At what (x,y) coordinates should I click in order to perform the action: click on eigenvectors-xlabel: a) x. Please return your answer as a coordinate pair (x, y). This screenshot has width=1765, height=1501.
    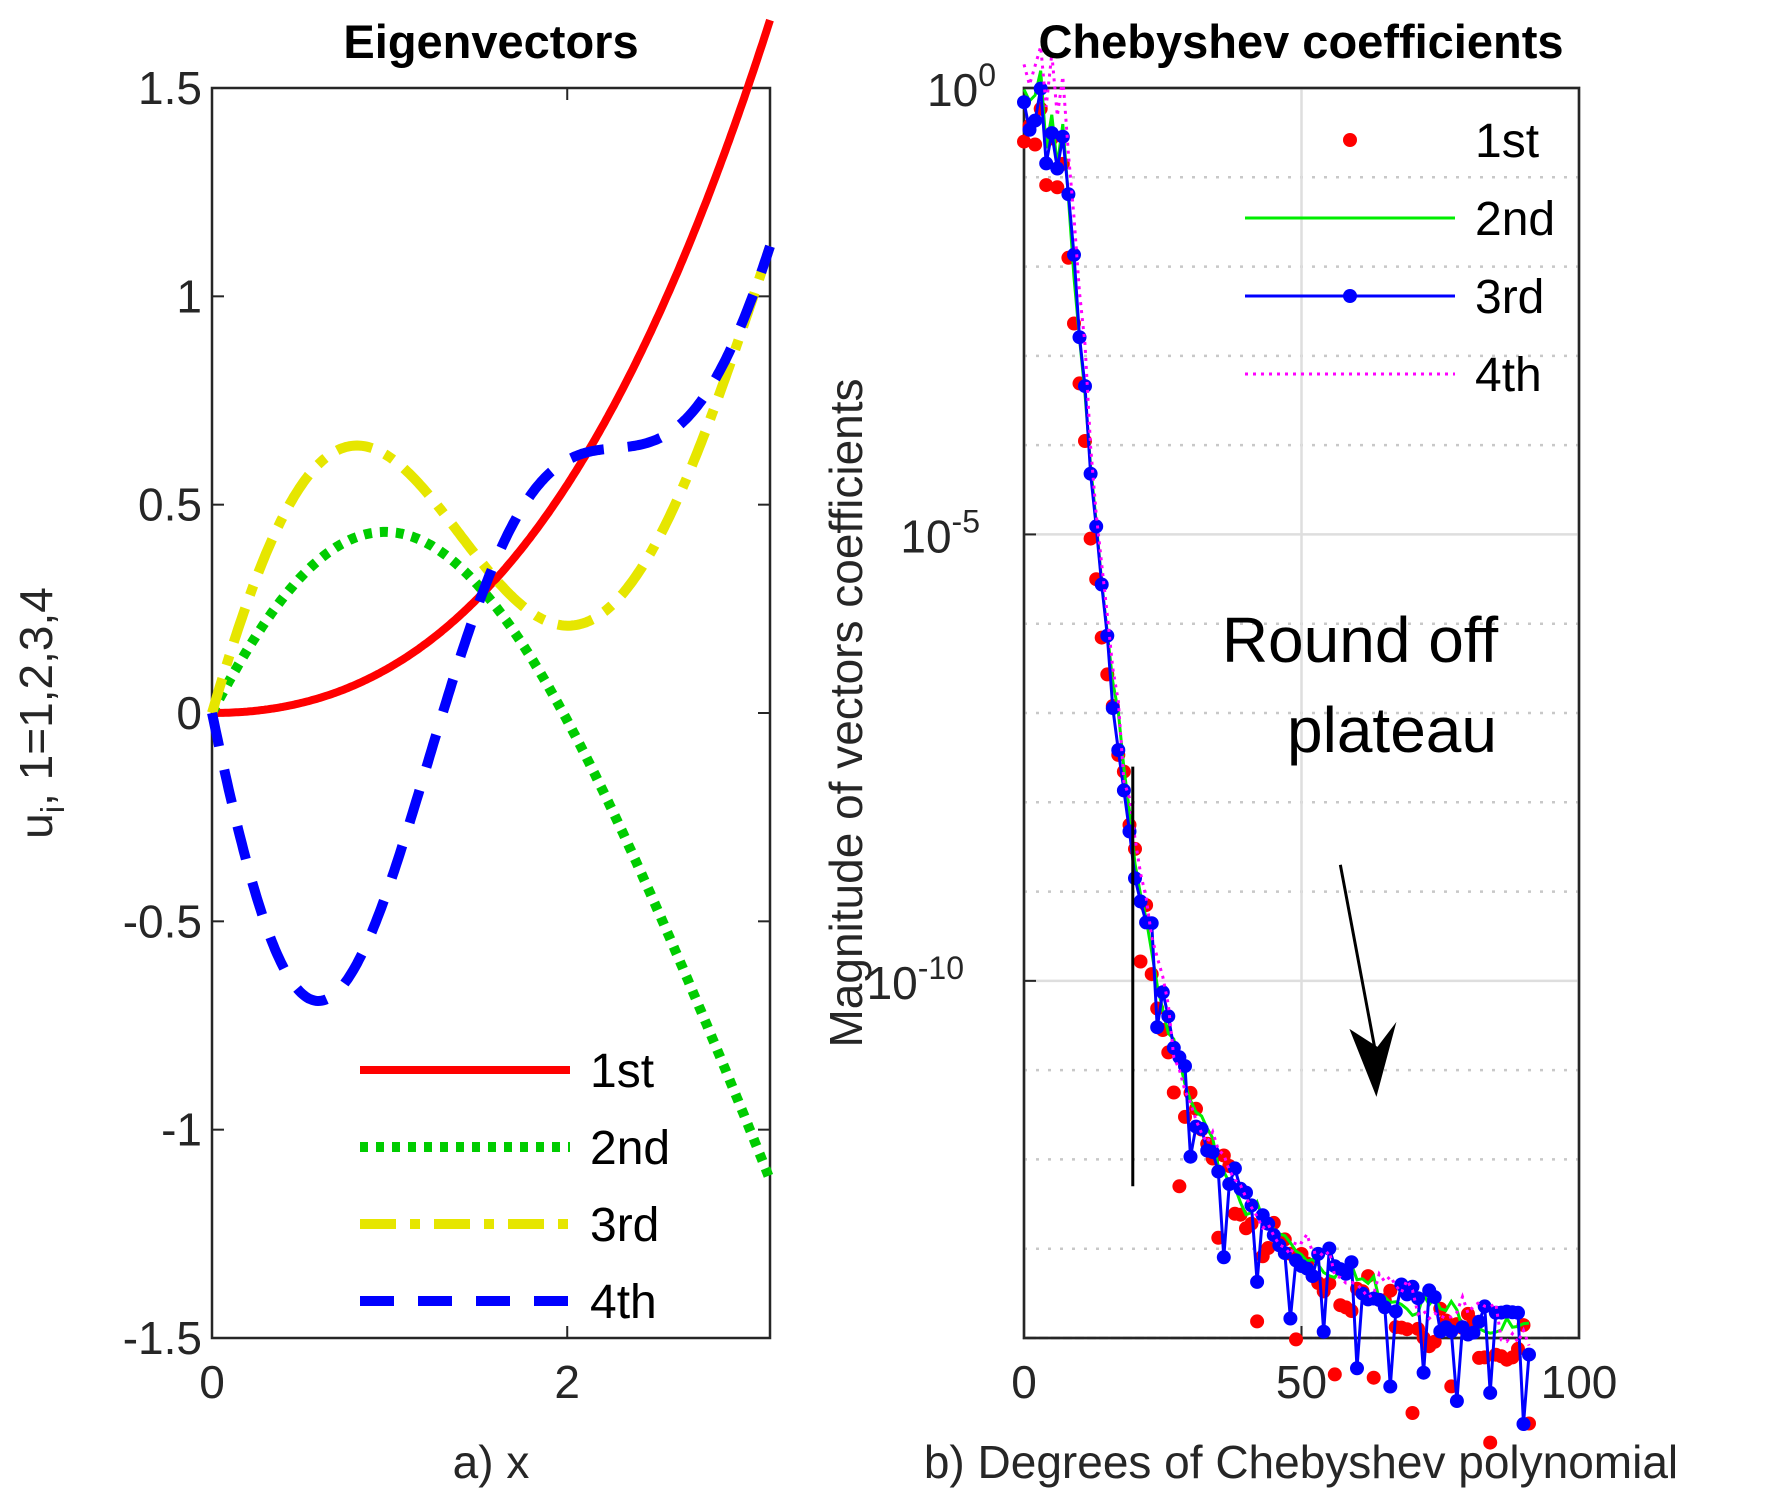
    Looking at the image, I should click on (491, 1462).